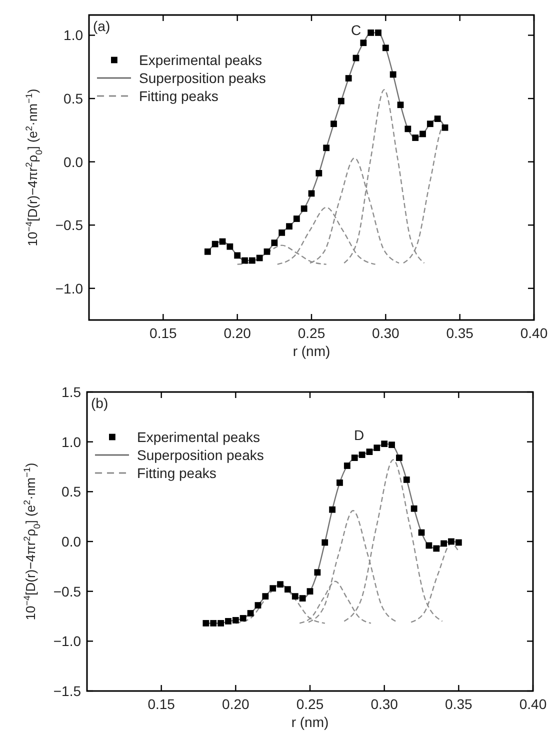 This screenshot has height=737, width=549. Describe the element at coordinates (99, 403) in the screenshot. I see `annotation: (b)` at that location.